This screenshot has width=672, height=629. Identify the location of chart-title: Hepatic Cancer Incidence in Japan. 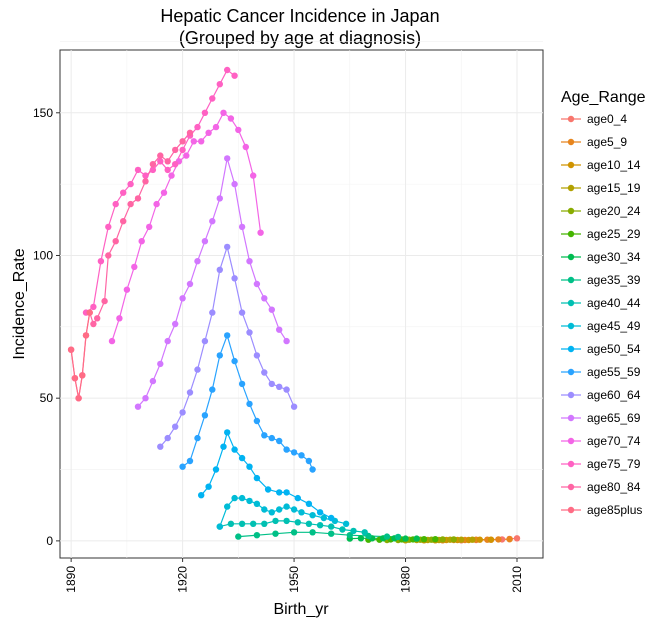
(299, 16).